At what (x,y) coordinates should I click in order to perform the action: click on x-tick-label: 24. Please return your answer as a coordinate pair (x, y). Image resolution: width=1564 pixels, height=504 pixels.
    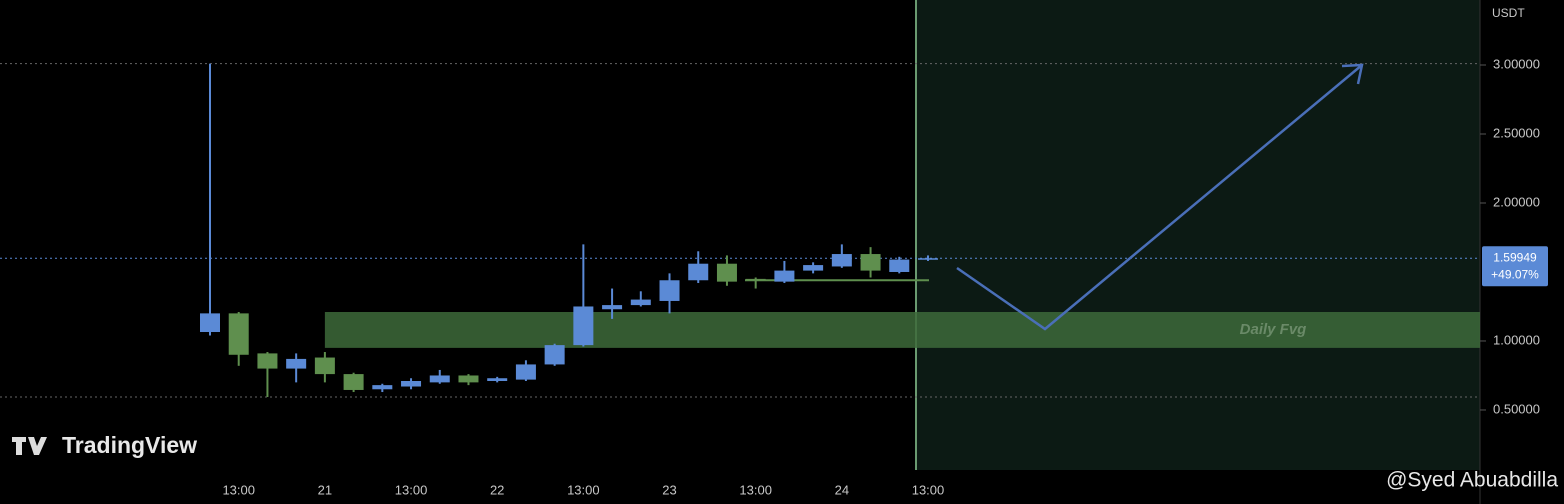
    Looking at the image, I should click on (842, 489).